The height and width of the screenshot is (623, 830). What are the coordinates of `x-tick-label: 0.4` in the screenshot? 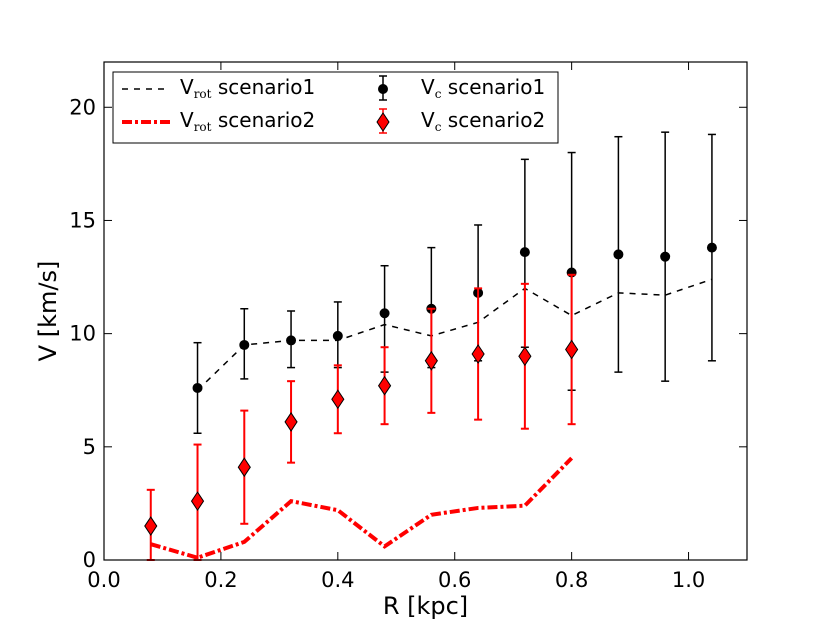 It's located at (337, 580).